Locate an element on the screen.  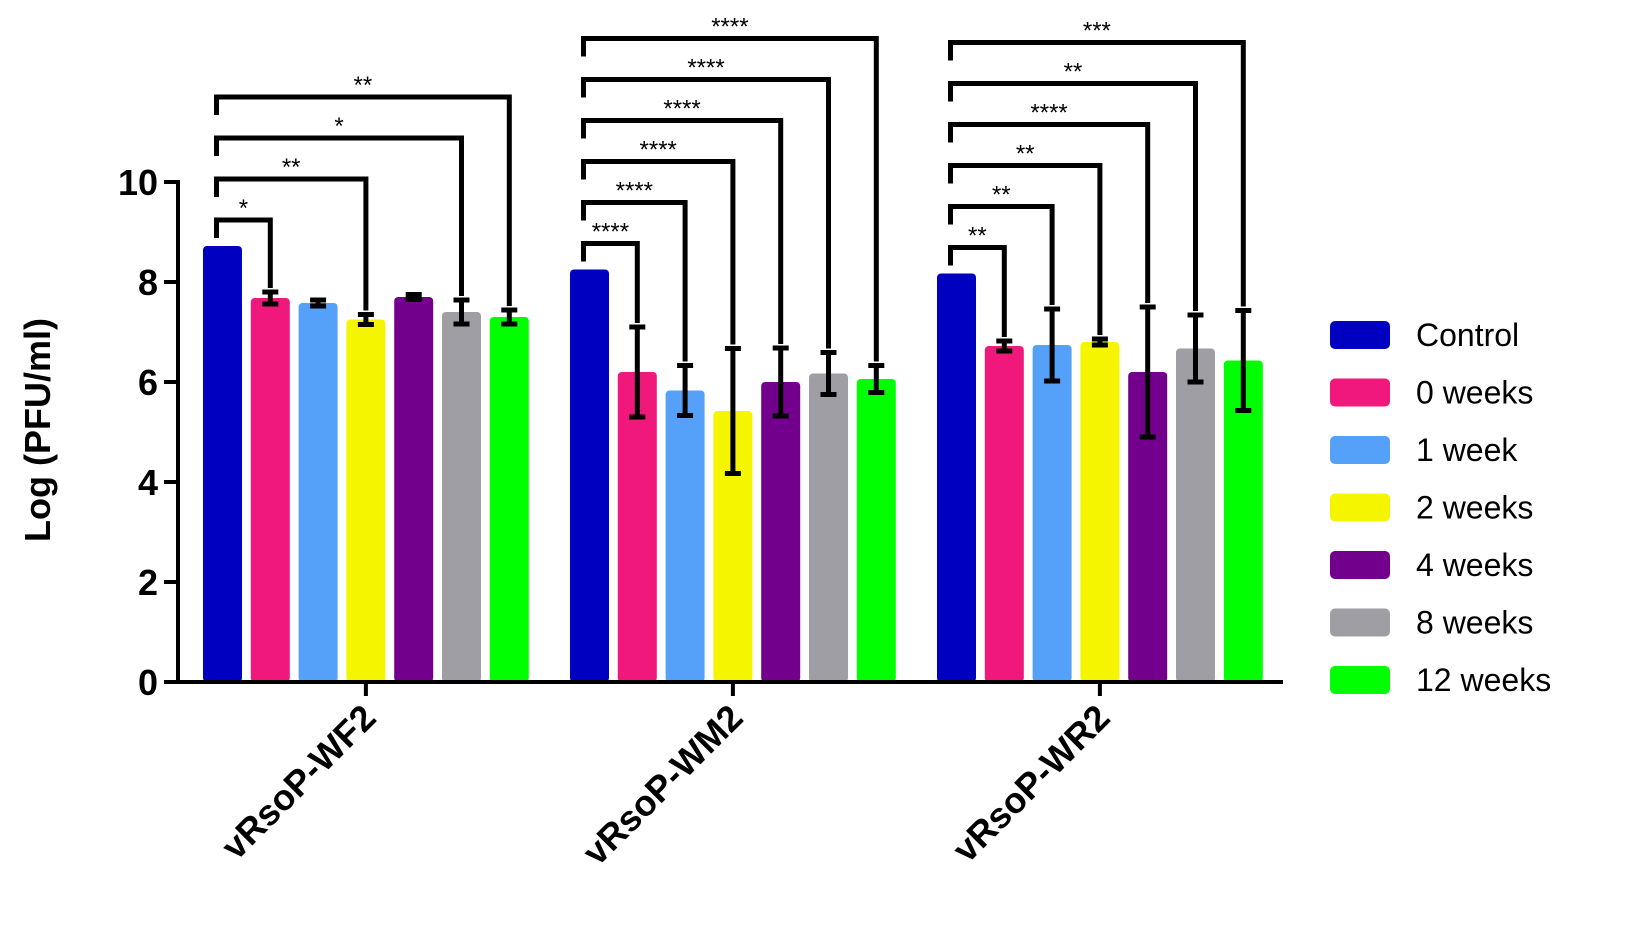
sig-label-1-4: ** is located at coordinates (363, 85).